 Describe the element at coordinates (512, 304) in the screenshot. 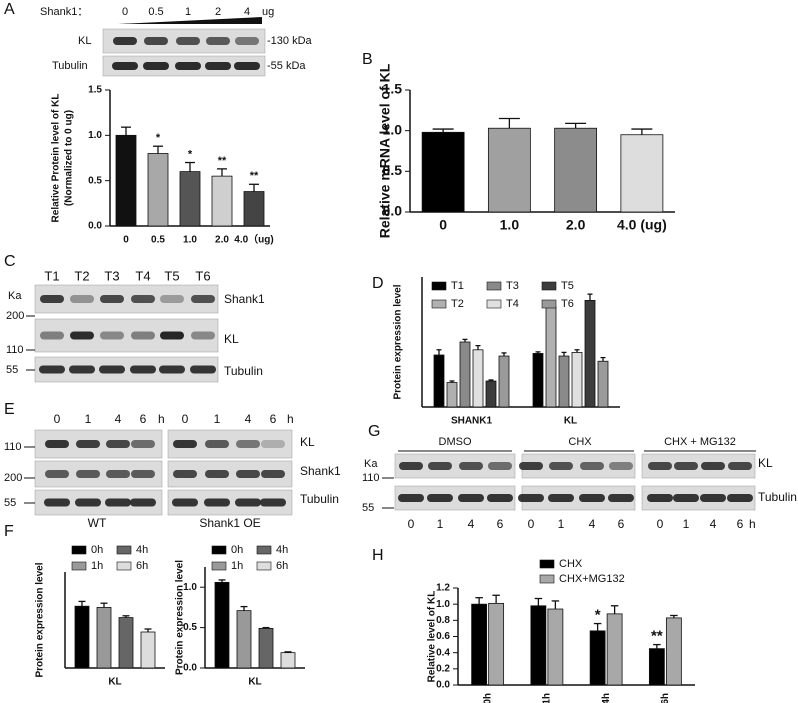

I see `legend-label: T4` at that location.